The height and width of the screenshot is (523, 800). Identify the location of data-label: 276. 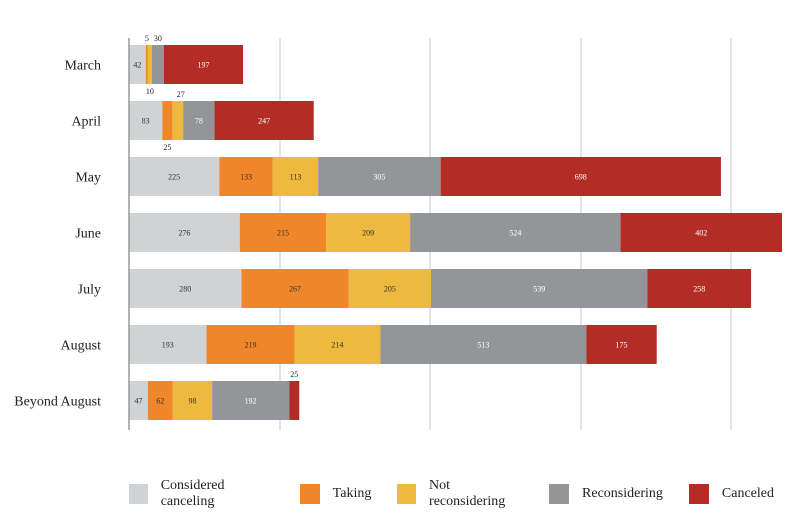
(184, 233).